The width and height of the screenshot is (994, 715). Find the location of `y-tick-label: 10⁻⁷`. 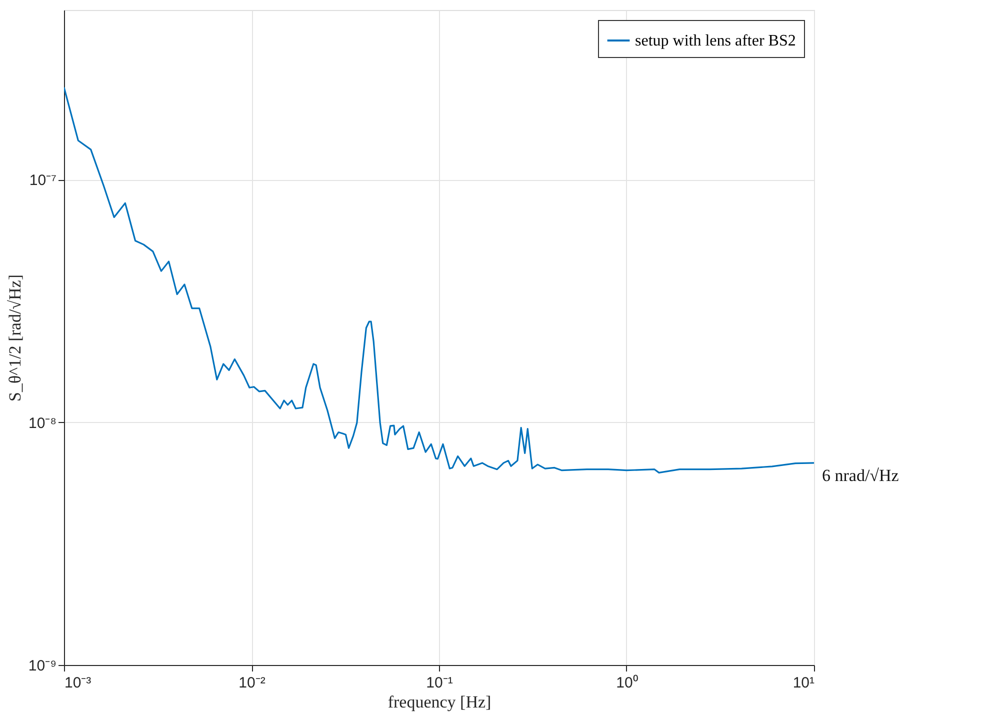

y-tick-label: 10⁻⁷ is located at coordinates (42, 181).